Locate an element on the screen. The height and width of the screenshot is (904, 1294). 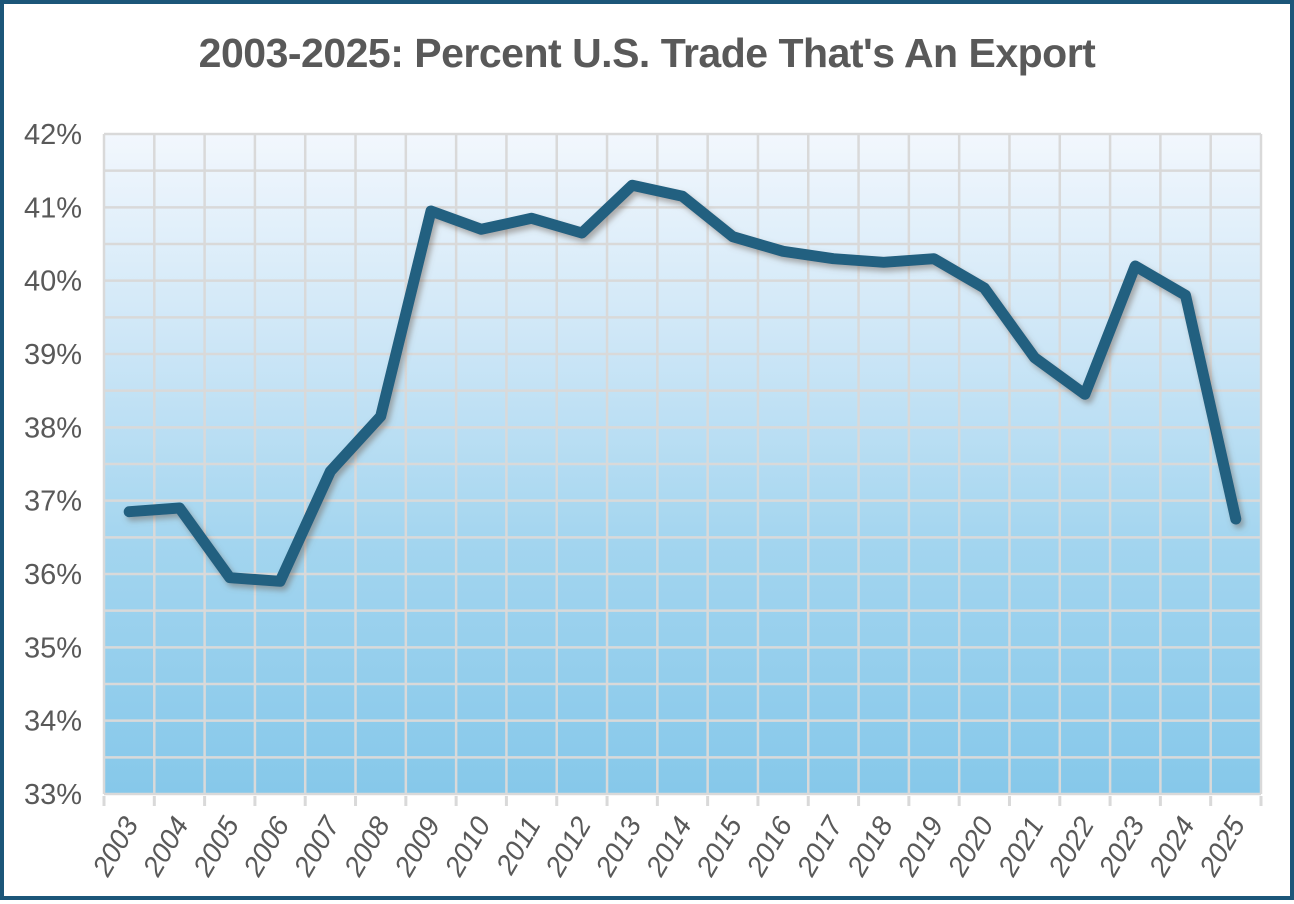
x-axis-label: 2011 is located at coordinates (517, 846).